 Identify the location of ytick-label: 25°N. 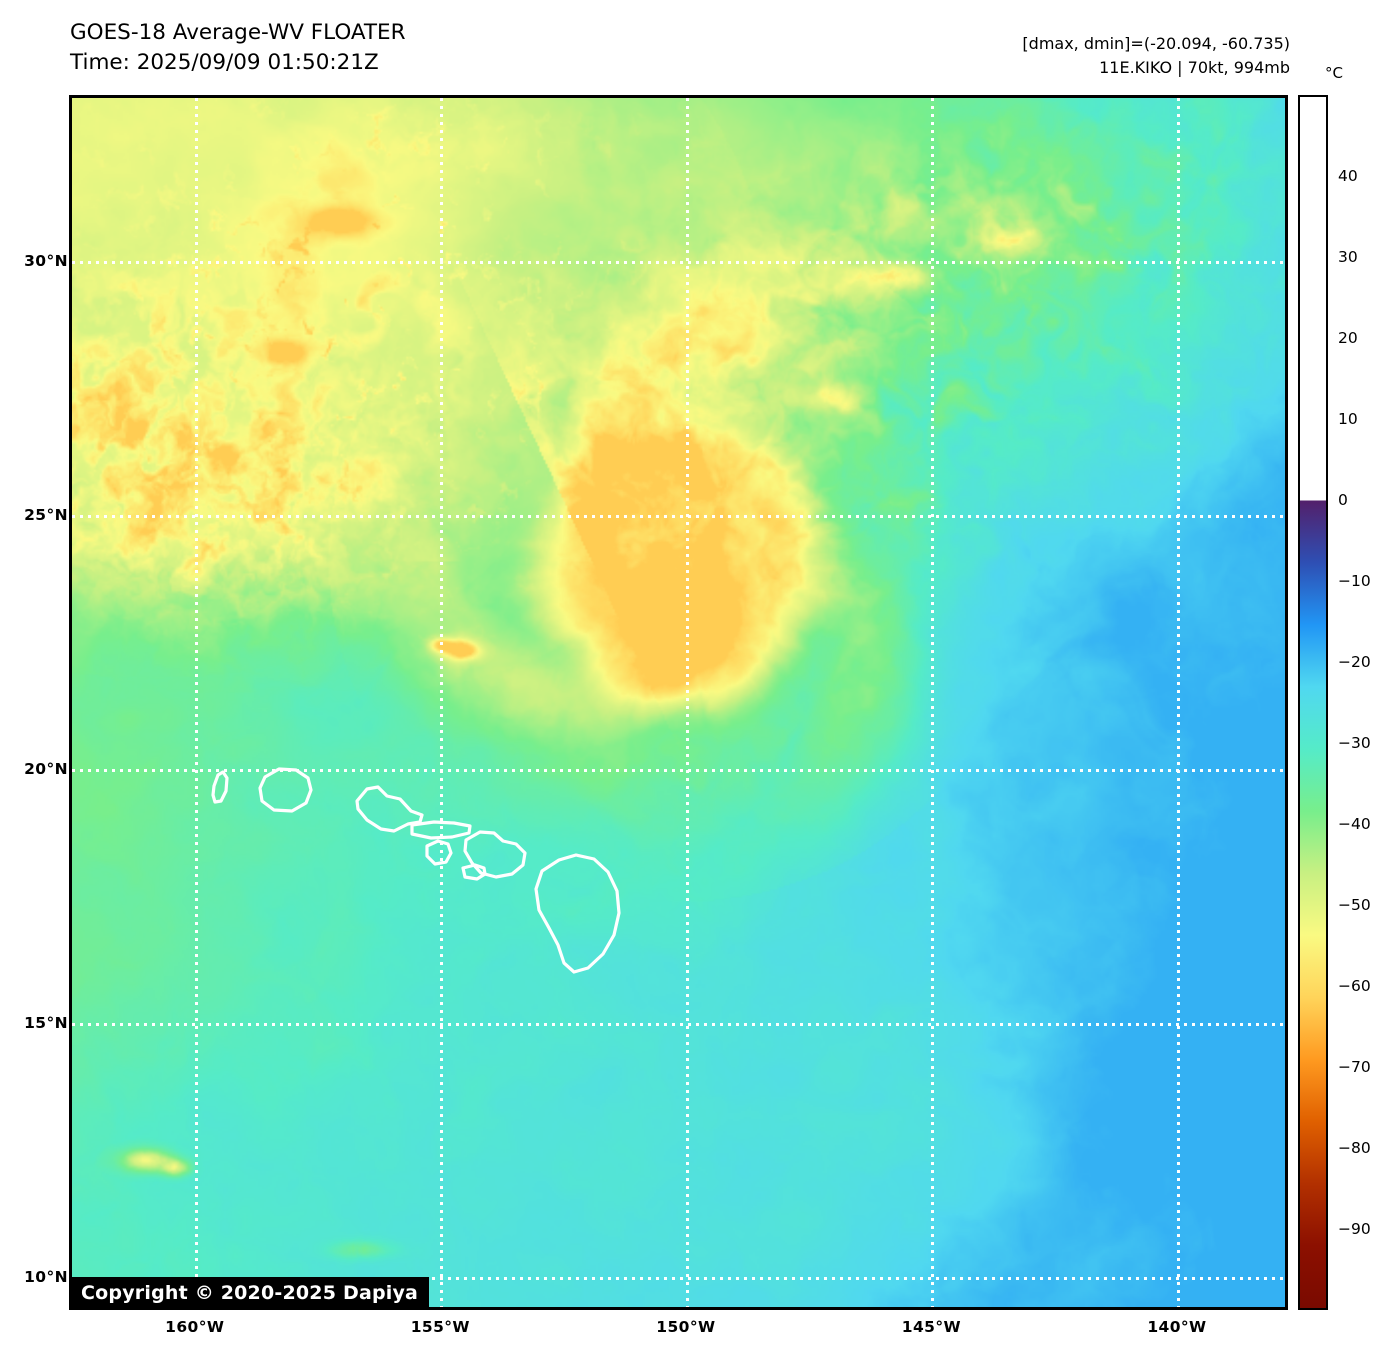
(46, 514).